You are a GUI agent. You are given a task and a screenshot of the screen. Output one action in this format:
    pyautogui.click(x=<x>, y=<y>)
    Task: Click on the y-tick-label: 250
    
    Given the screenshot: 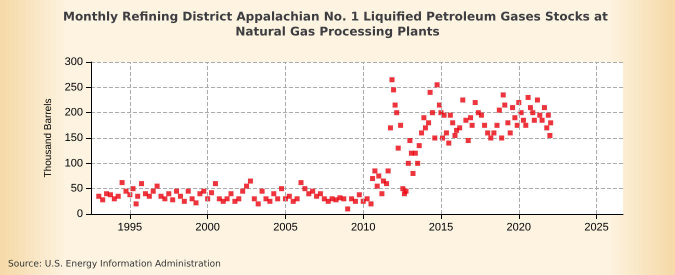 What is the action you would take?
    pyautogui.click(x=73, y=87)
    